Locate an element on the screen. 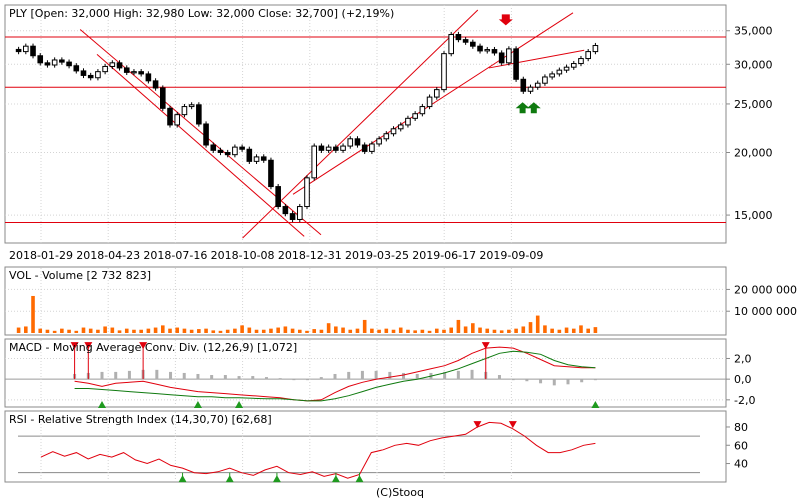  price-x-tick-label: 2018-01-29 is located at coordinates (41, 255).